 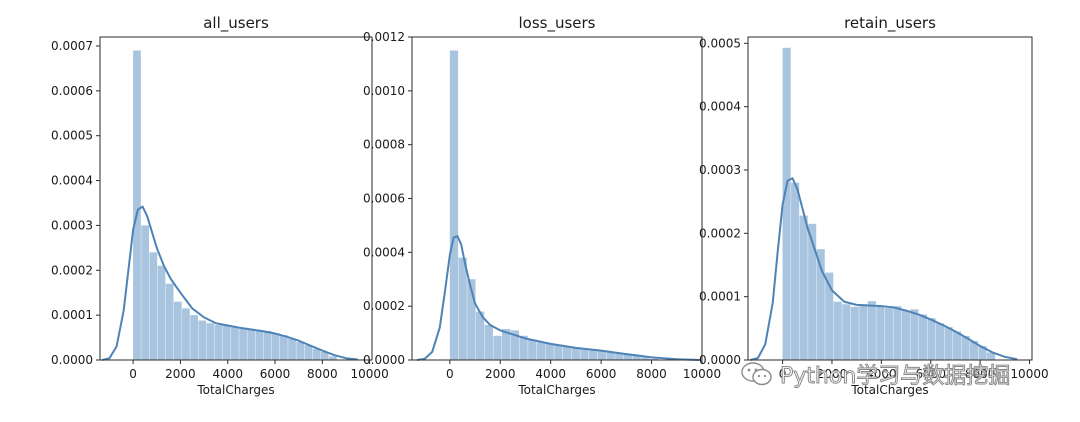 What do you see at coordinates (384, 37) in the screenshot?
I see `y-tick-label: 0.0012` at bounding box center [384, 37].